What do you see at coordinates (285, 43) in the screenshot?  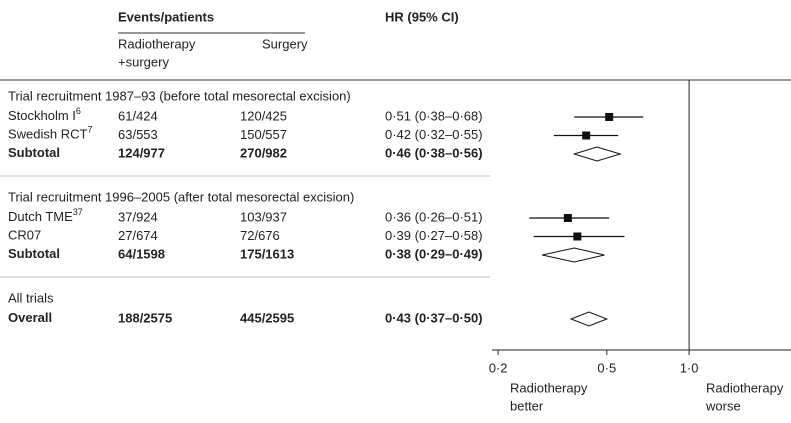 I see `header-surgery: Surgery` at bounding box center [285, 43].